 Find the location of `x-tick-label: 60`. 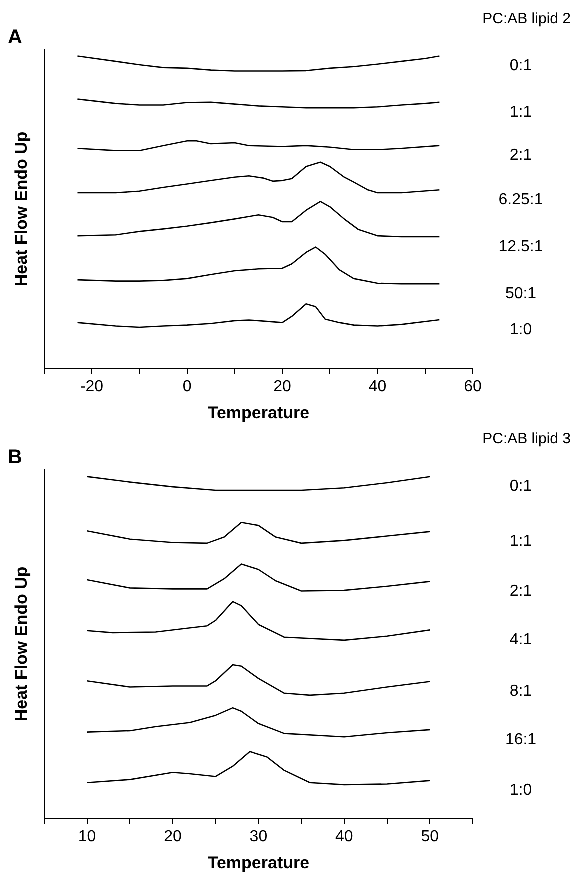

x-tick-label: 60 is located at coordinates (473, 387).